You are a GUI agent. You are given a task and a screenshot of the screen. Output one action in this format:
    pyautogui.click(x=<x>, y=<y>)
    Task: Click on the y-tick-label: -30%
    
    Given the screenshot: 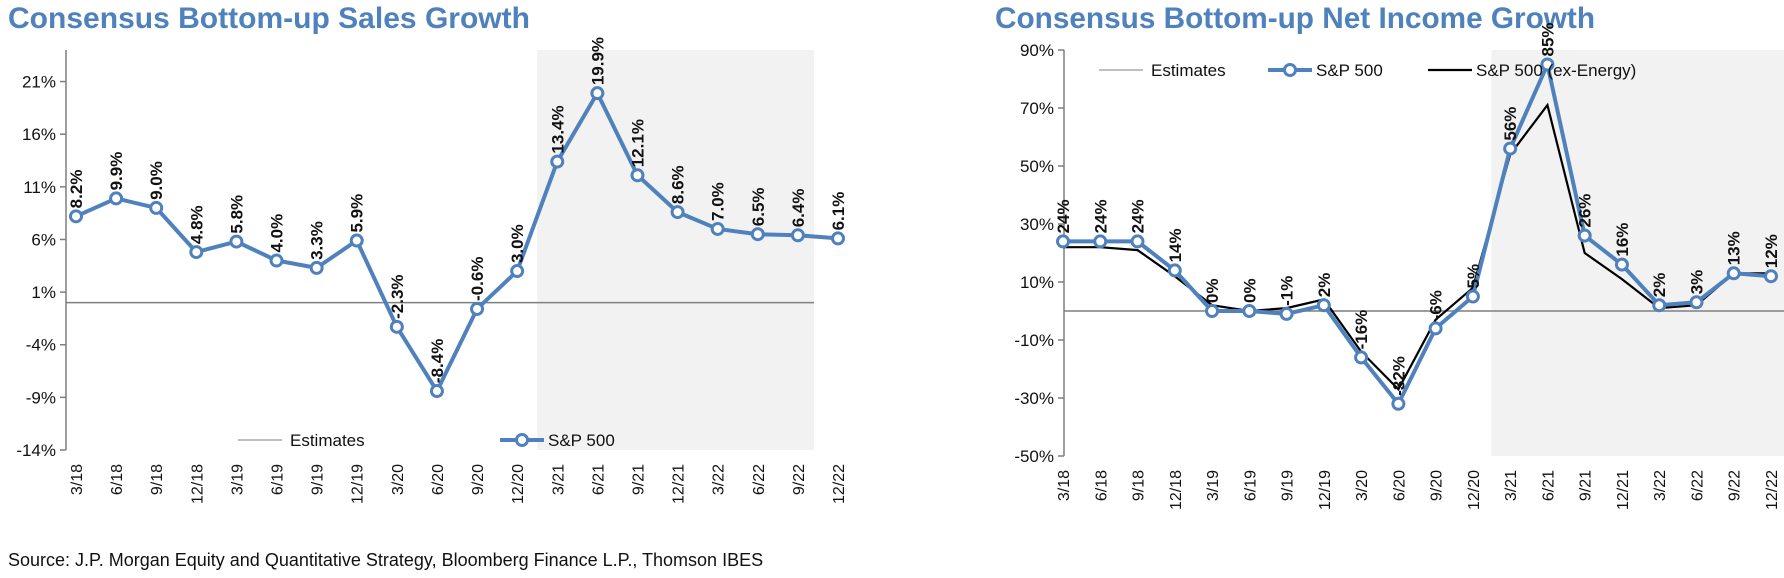 What is the action you would take?
    pyautogui.click(x=1034, y=398)
    